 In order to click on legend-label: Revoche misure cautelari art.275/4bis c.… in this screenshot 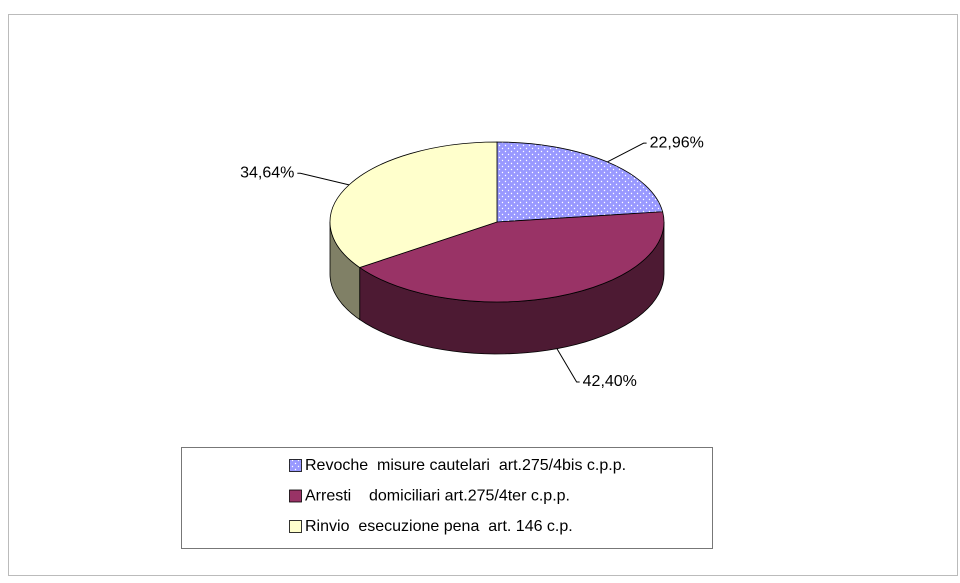, I will do `click(465, 465)`.